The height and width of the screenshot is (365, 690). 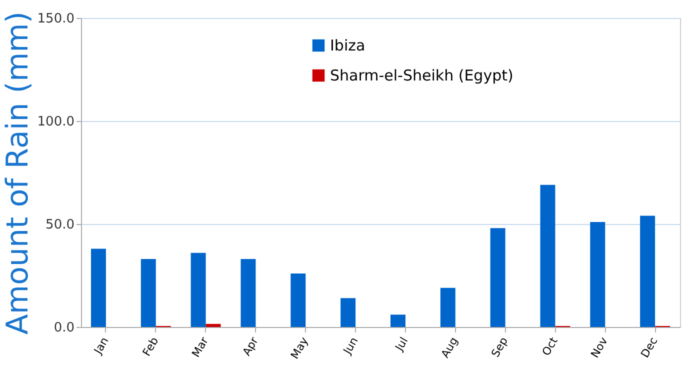 I want to click on x-tick-label: Jul, so click(x=401, y=344).